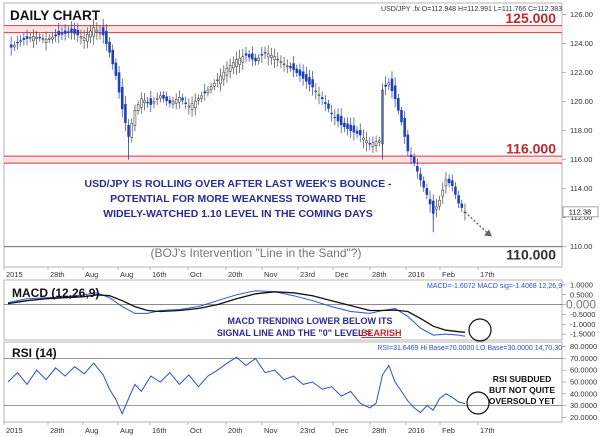  I want to click on macd-y-tick-label: -1.0000, so click(582, 324).